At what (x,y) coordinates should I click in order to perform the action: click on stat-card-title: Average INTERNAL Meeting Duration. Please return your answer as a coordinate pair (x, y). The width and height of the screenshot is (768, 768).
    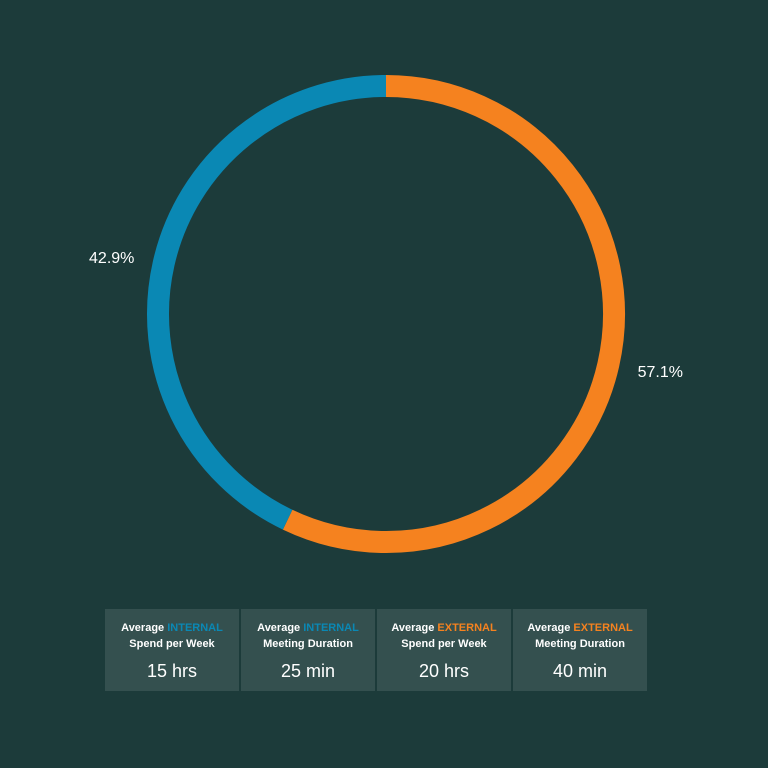
    Looking at the image, I should click on (308, 636).